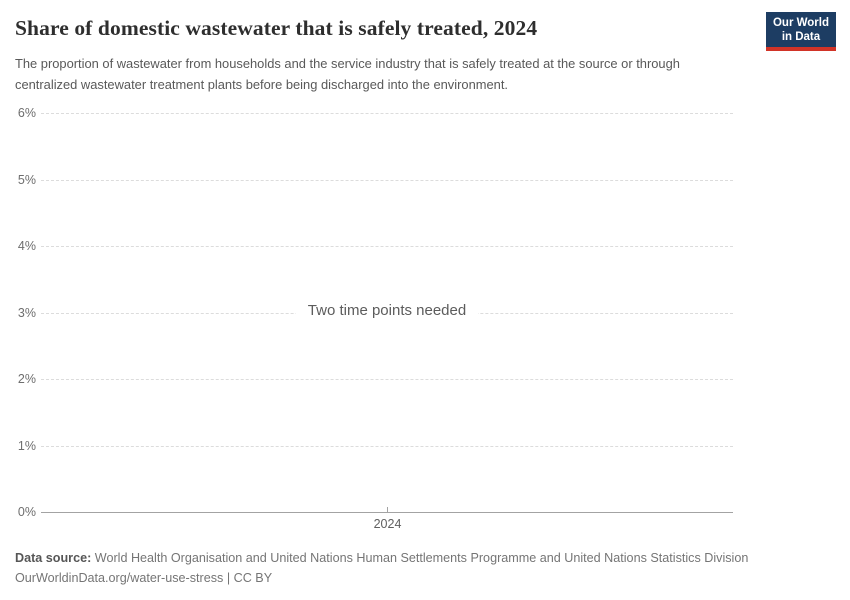 The height and width of the screenshot is (600, 850). Describe the element at coordinates (26, 246) in the screenshot. I see `y-tick-label-4: 4%` at that location.